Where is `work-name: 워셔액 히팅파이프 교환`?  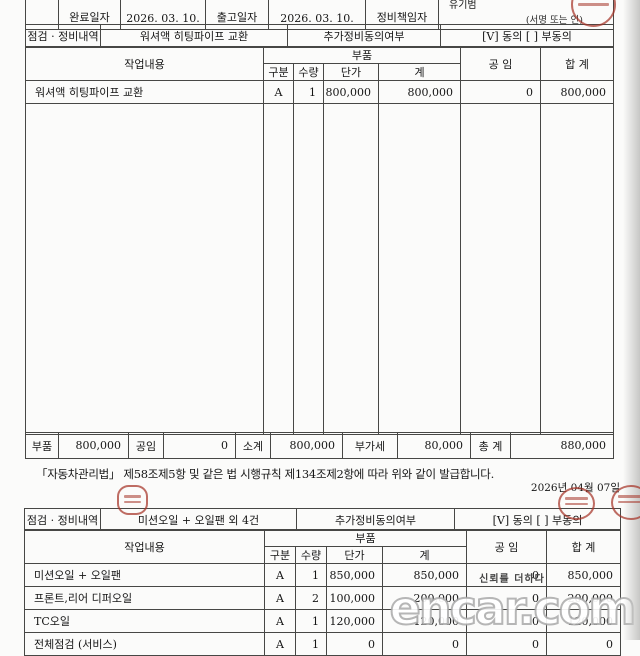 work-name: 워셔액 히팅파이프 교환 is located at coordinates (144, 92).